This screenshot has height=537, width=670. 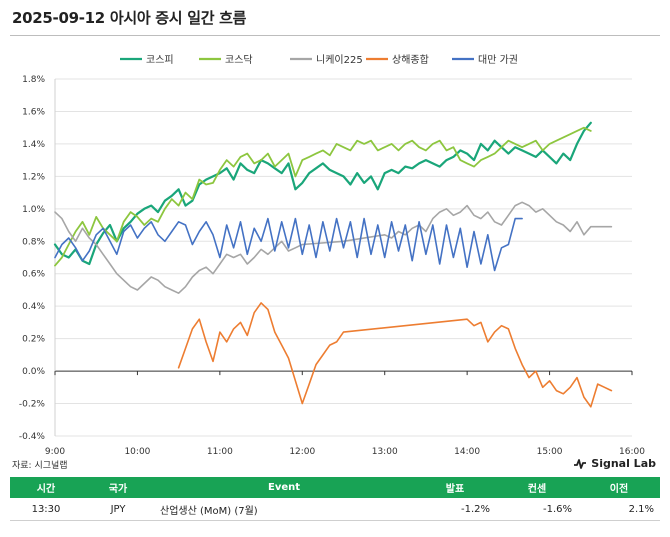 I want to click on x-tick-label: 15:00, so click(x=550, y=452).